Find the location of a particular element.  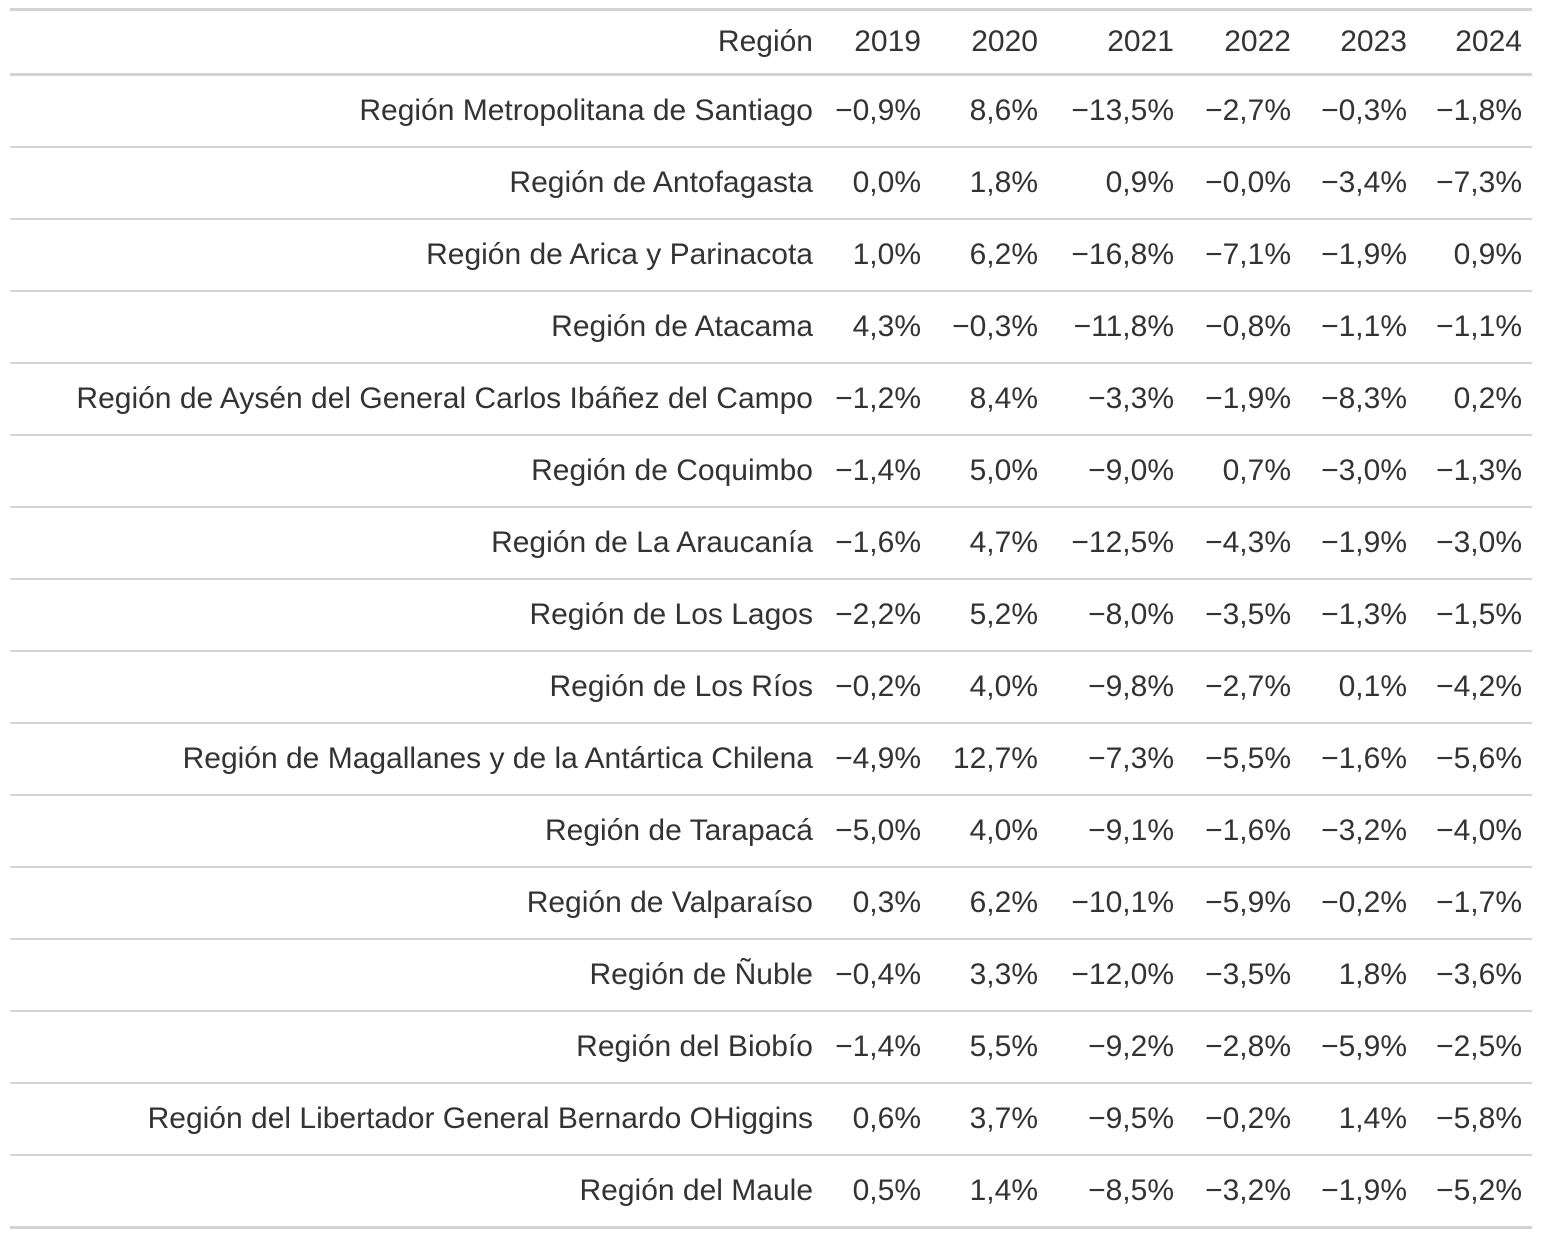

cell-2024: −1,7% is located at coordinates (1474, 902).